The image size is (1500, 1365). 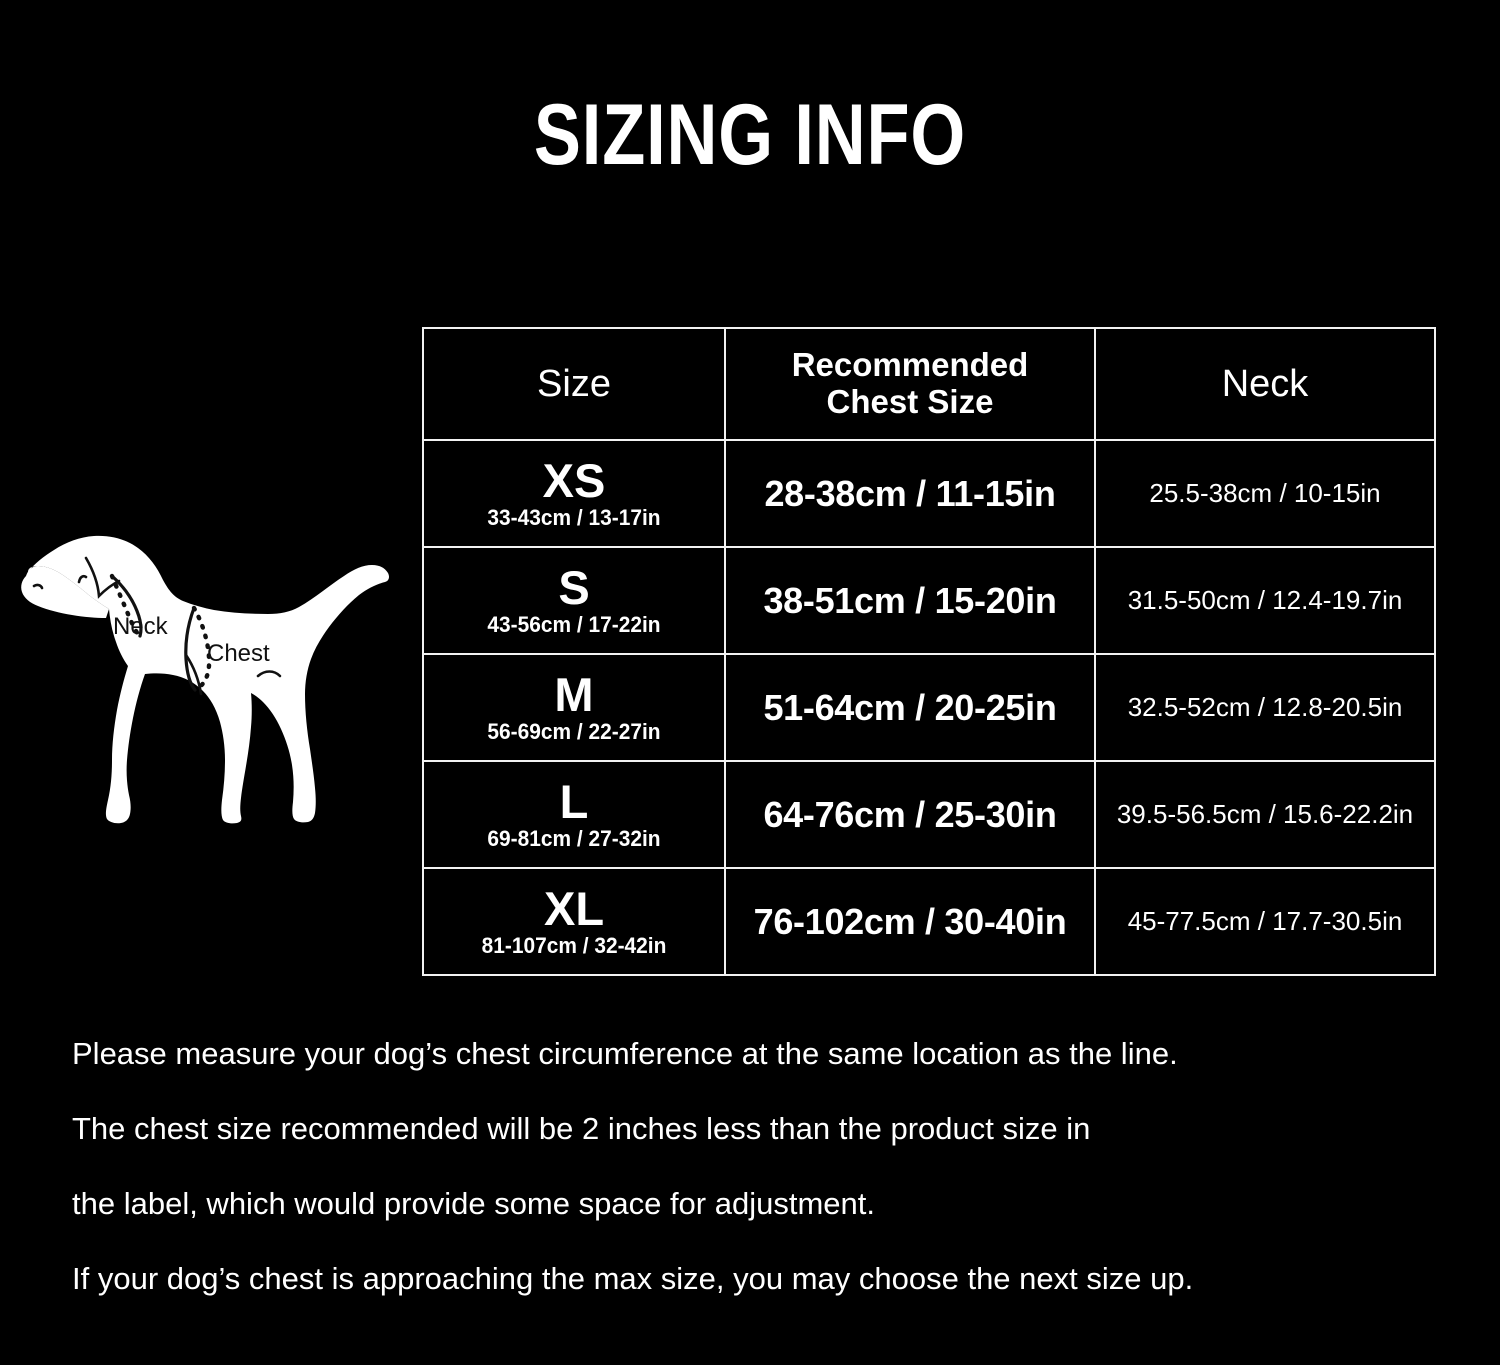 I want to click on chest-measure-line, so click(x=198, y=649).